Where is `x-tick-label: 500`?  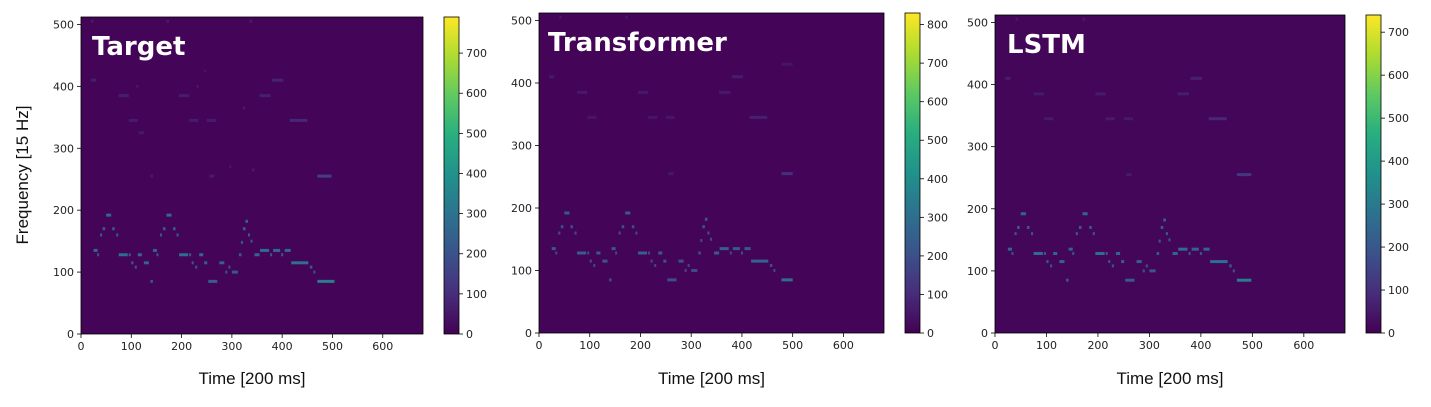
x-tick-label: 500 is located at coordinates (332, 346).